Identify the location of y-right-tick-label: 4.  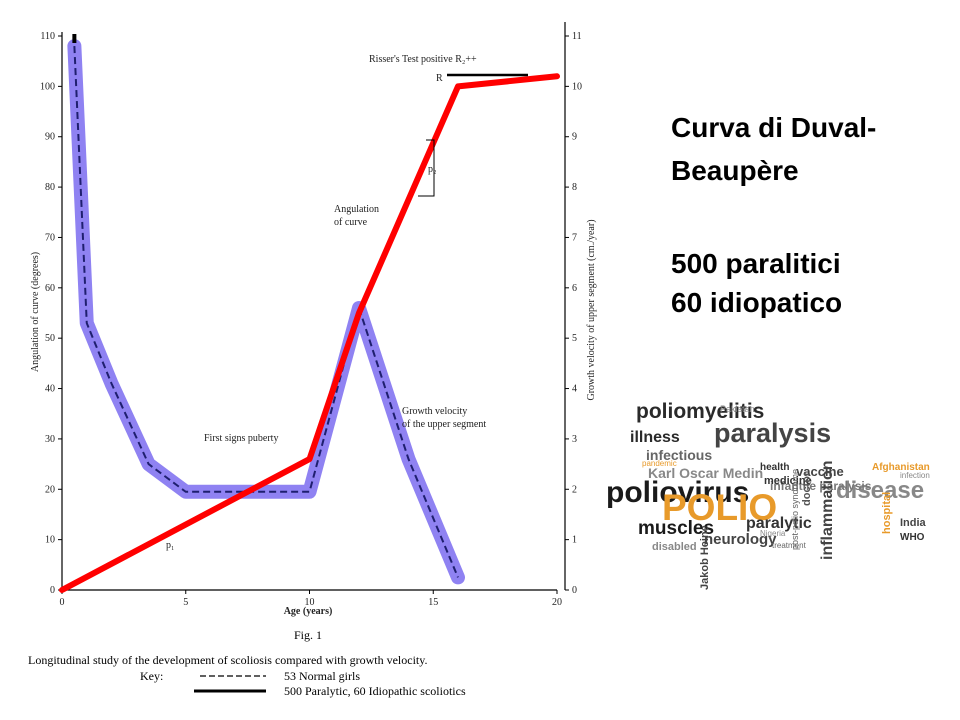
(574, 389).